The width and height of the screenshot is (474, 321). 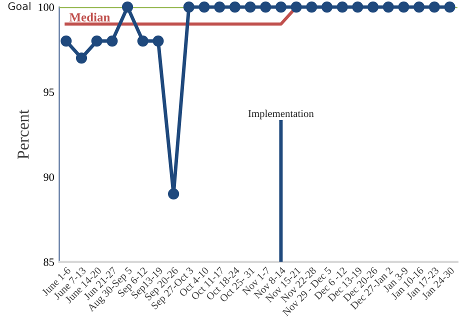 I want to click on y-axis-title: Percent, so click(x=23, y=135).